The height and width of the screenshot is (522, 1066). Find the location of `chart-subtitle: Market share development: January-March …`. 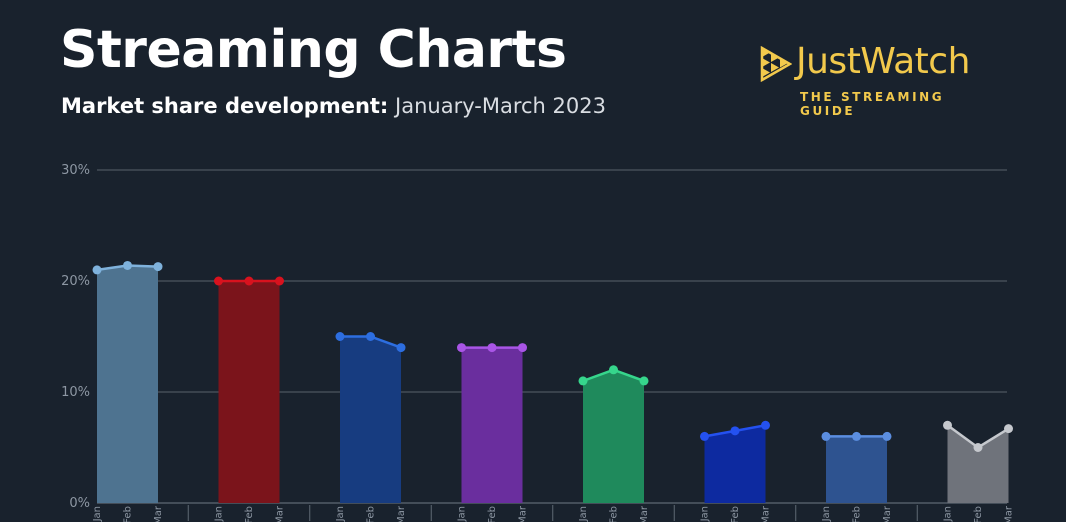

chart-subtitle: Market share development: January-March … is located at coordinates (333, 106).